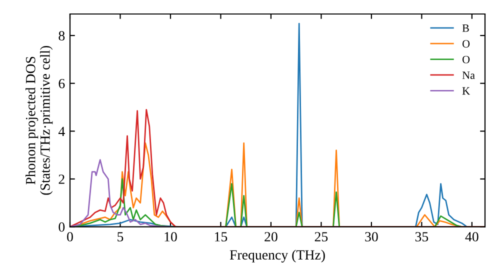 The height and width of the screenshot is (280, 500). Describe the element at coordinates (170, 237) in the screenshot. I see `x-tick-label: 10` at that location.